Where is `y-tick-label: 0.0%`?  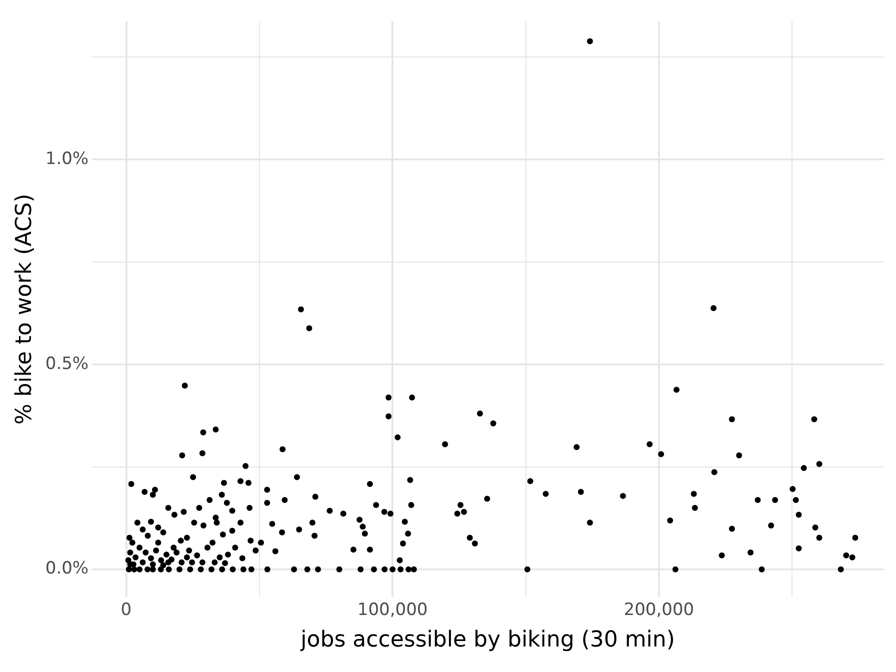
y-tick-label: 0.0% is located at coordinates (67, 568).